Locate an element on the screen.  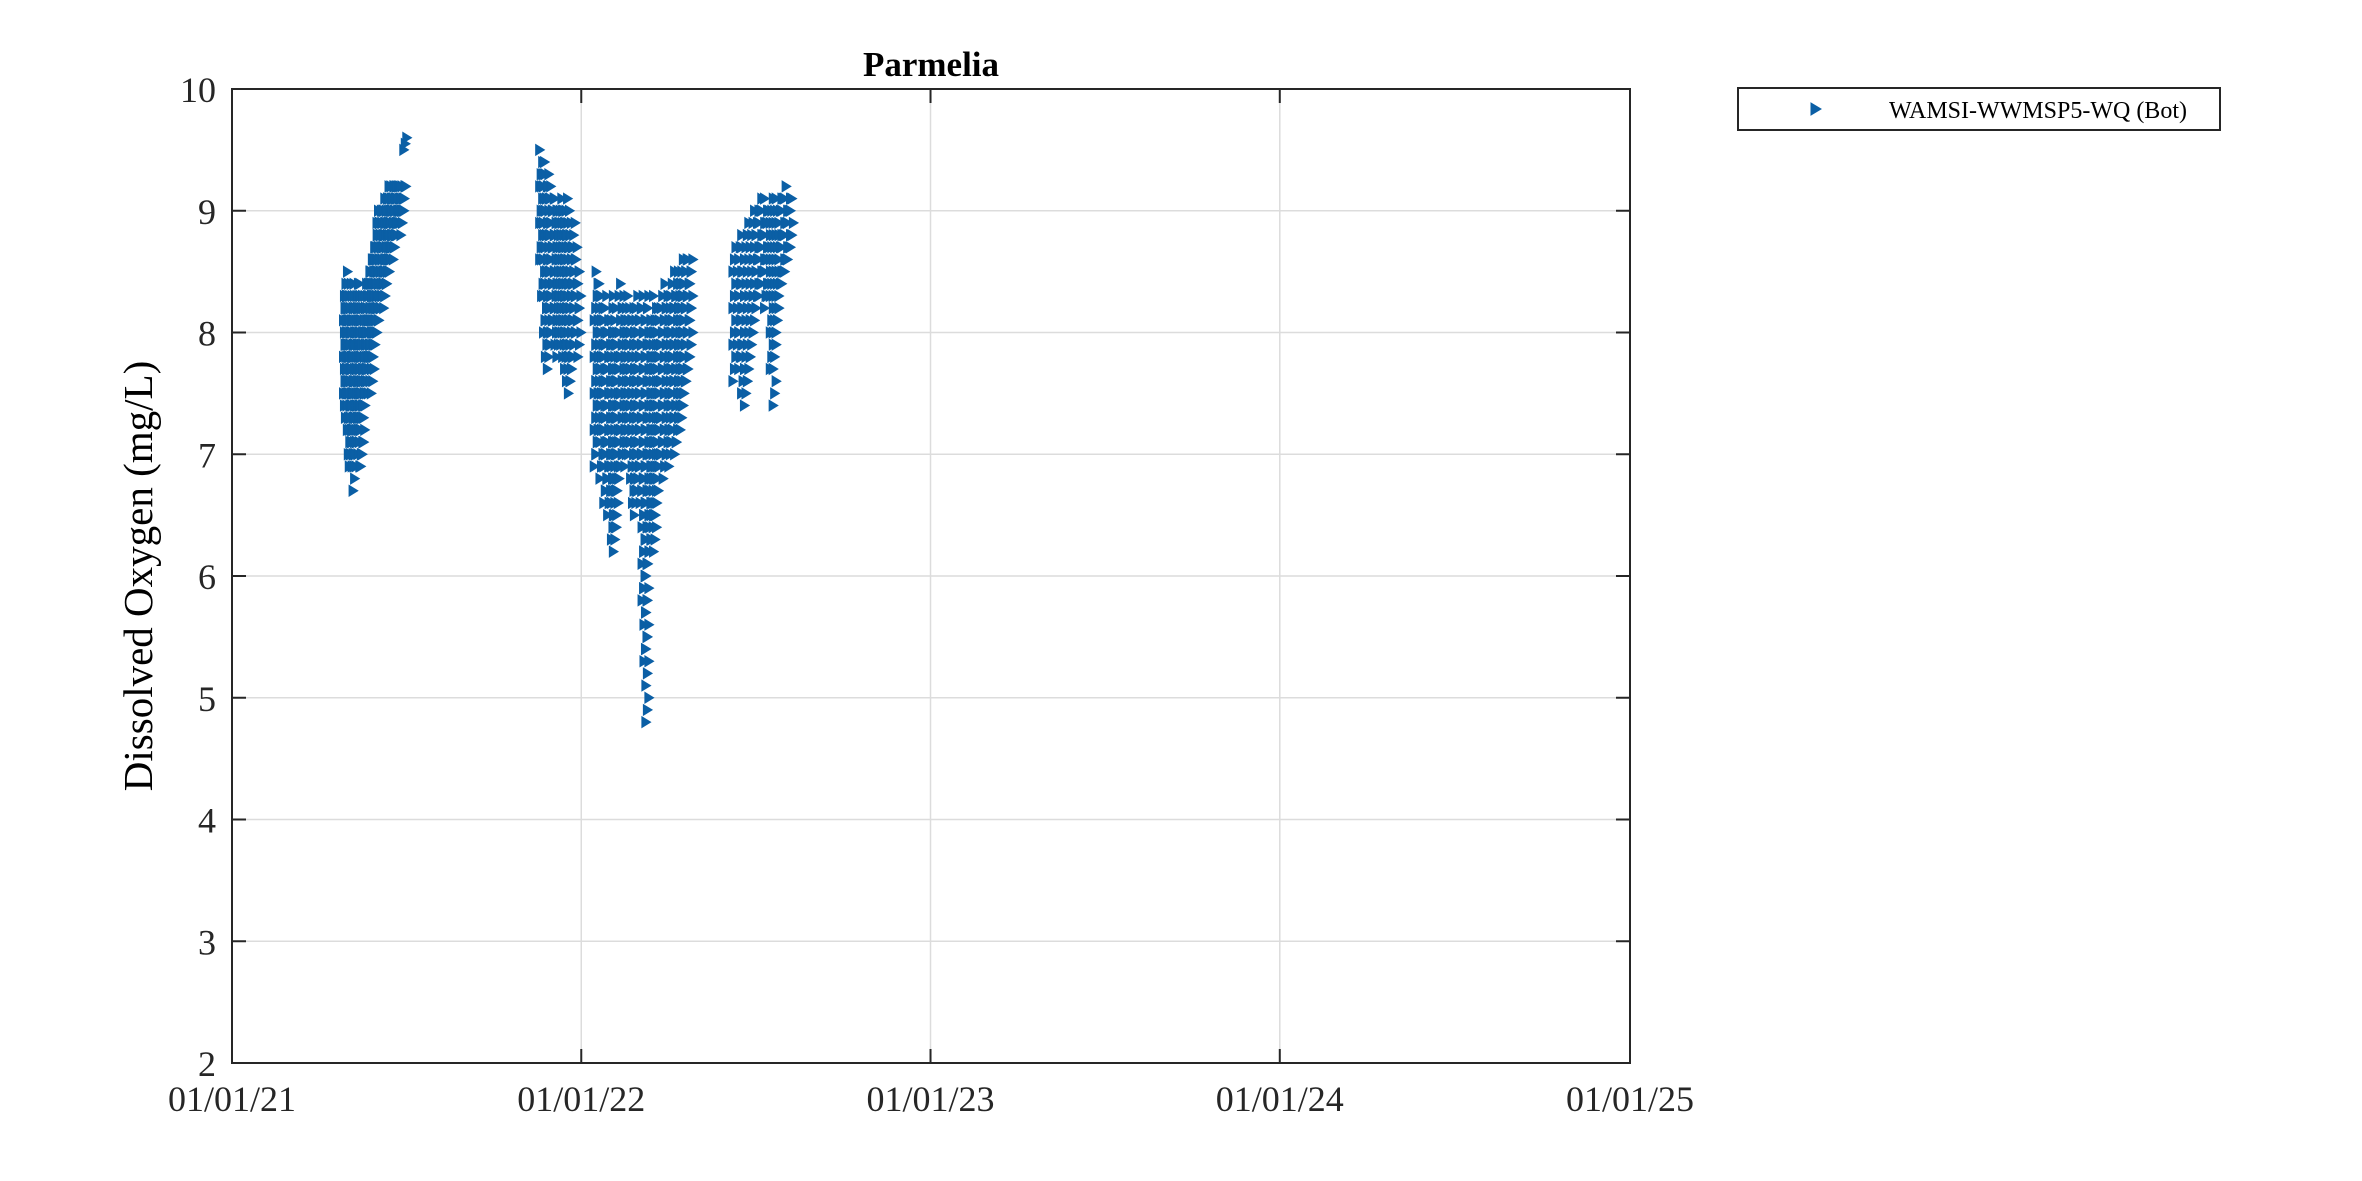
legend-marker-icon is located at coordinates (1816, 109).